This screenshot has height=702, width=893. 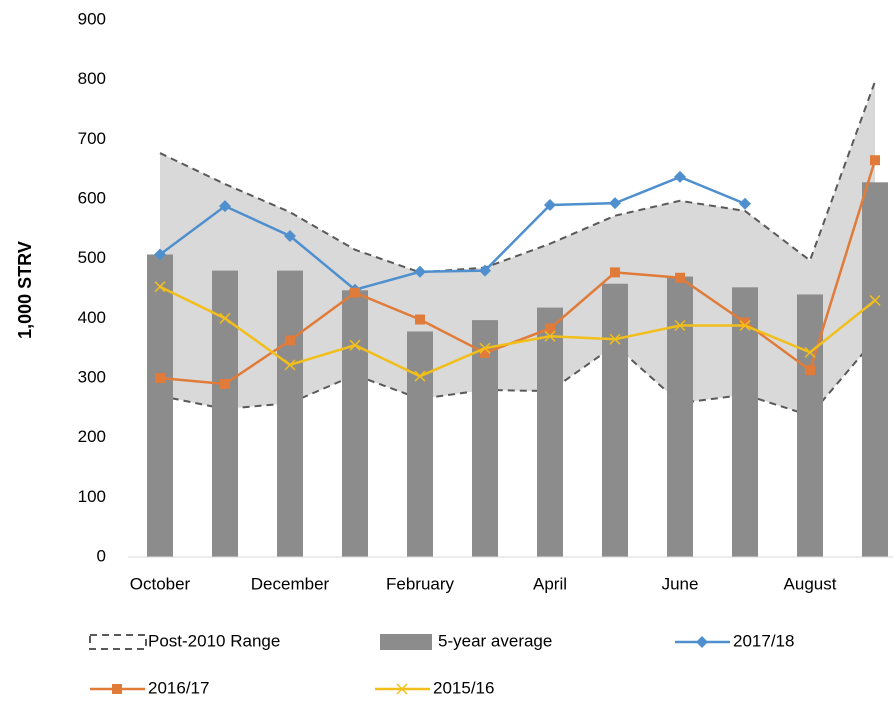 I want to click on legend-label: 2017/18, so click(x=763, y=640).